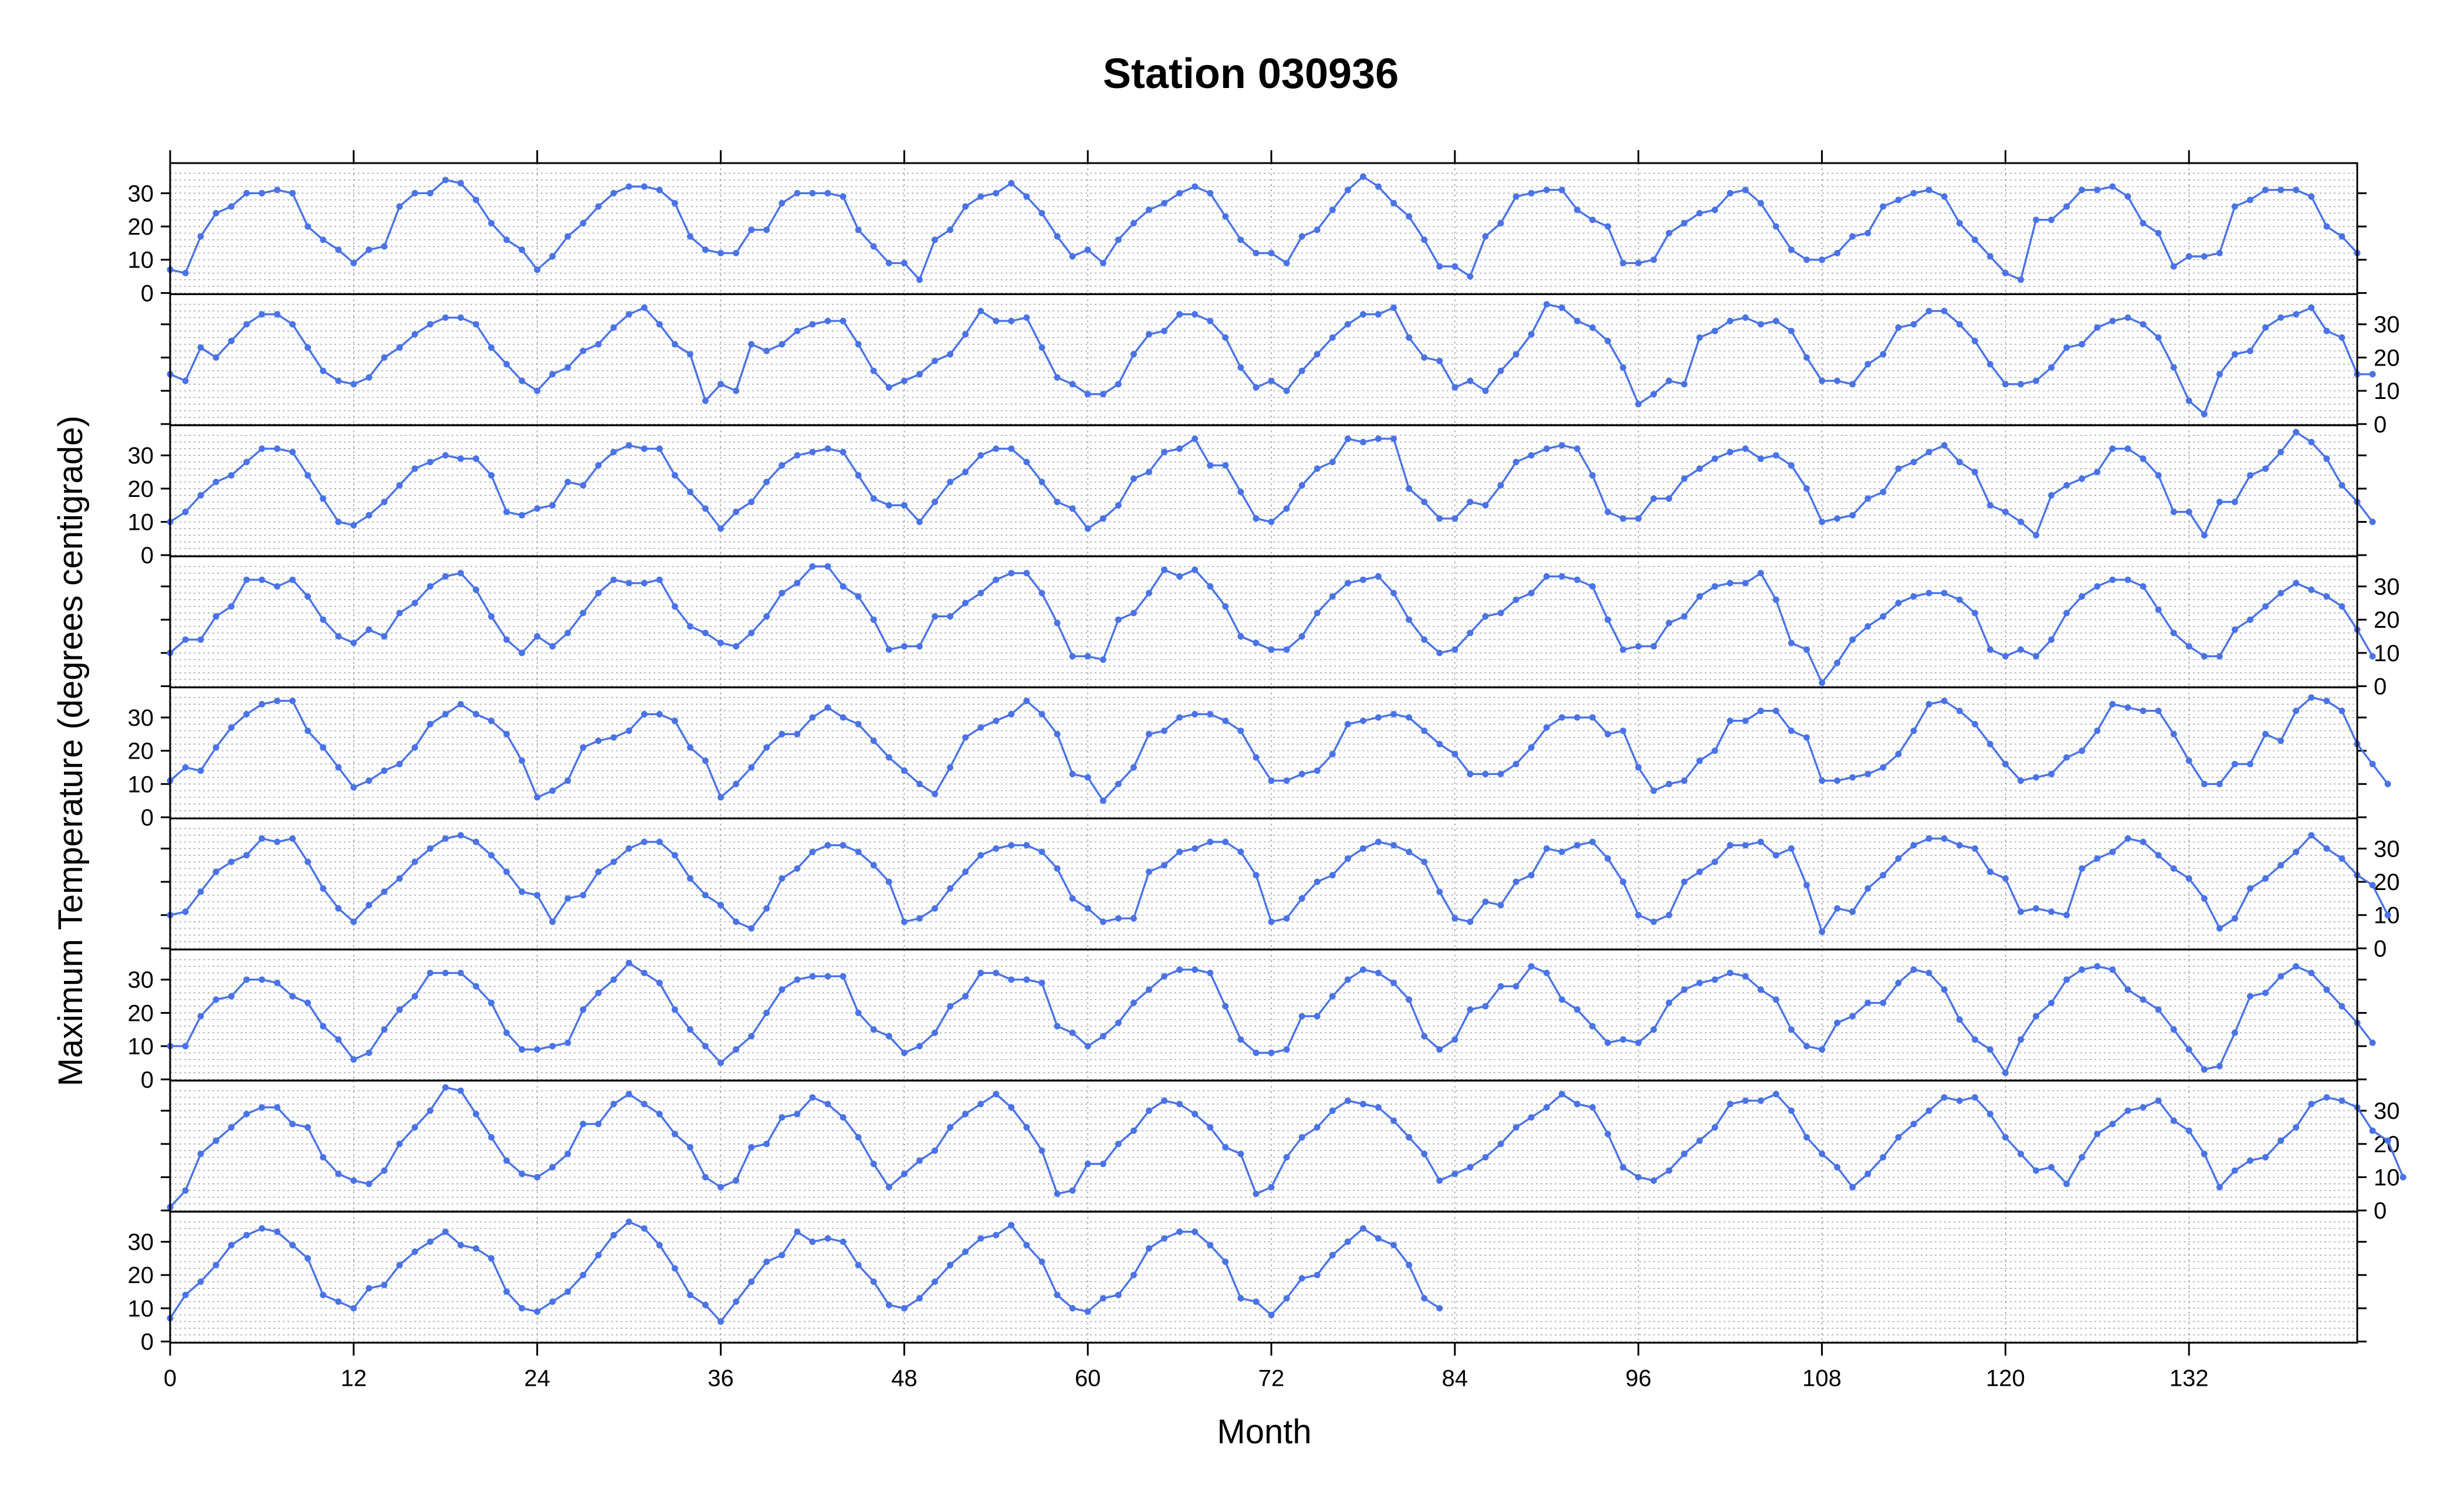 The height and width of the screenshot is (1499, 2464). Describe the element at coordinates (1252, 496) in the screenshot. I see `panel-3: 0 10 20 30` at that location.